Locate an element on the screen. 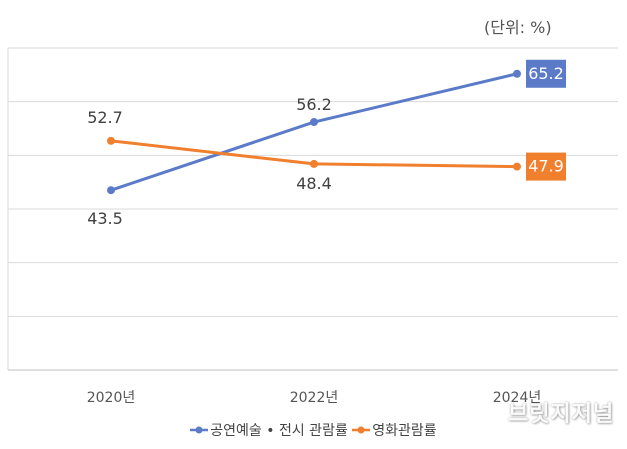 This screenshot has width=627, height=449. data-label-0-2: 65.2 is located at coordinates (546, 73).